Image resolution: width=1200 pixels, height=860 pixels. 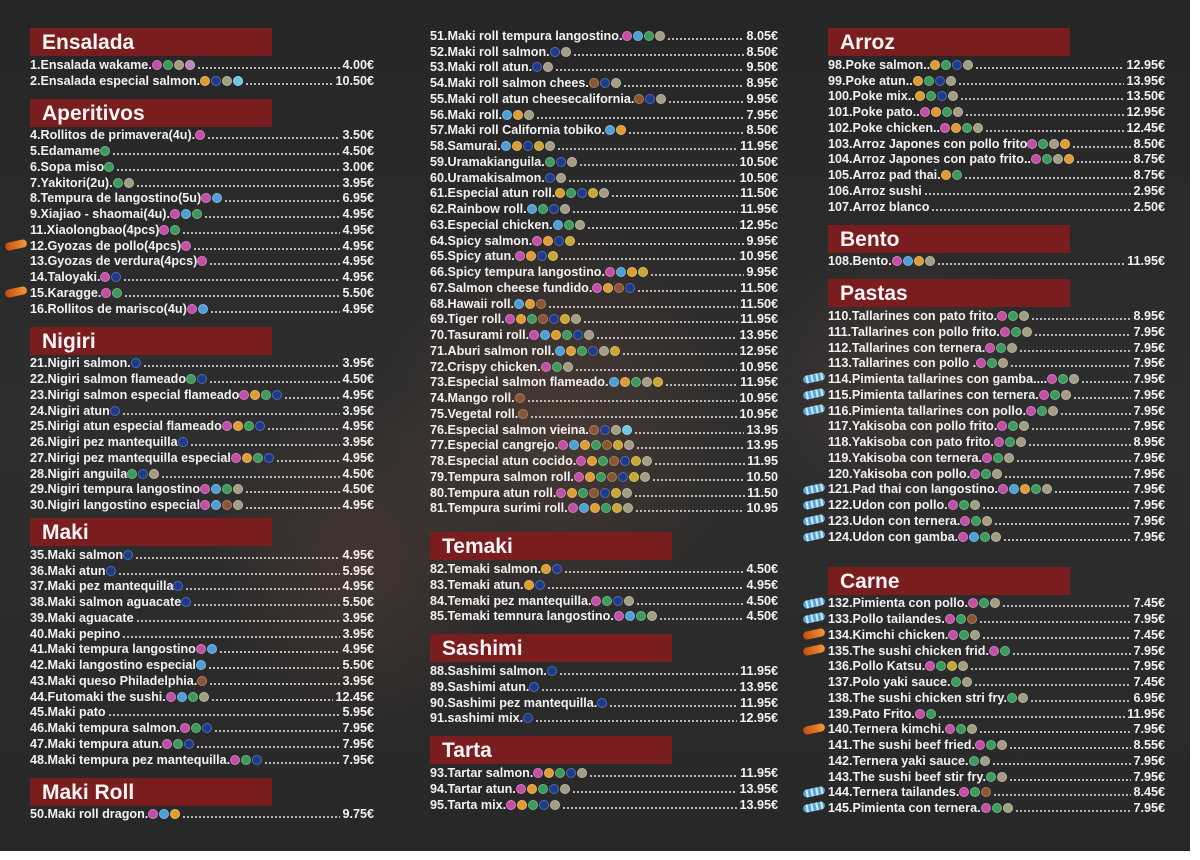 What do you see at coordinates (604, 461) in the screenshot?
I see `menu-item: 78.Especial atun cocido. 11.95` at bounding box center [604, 461].